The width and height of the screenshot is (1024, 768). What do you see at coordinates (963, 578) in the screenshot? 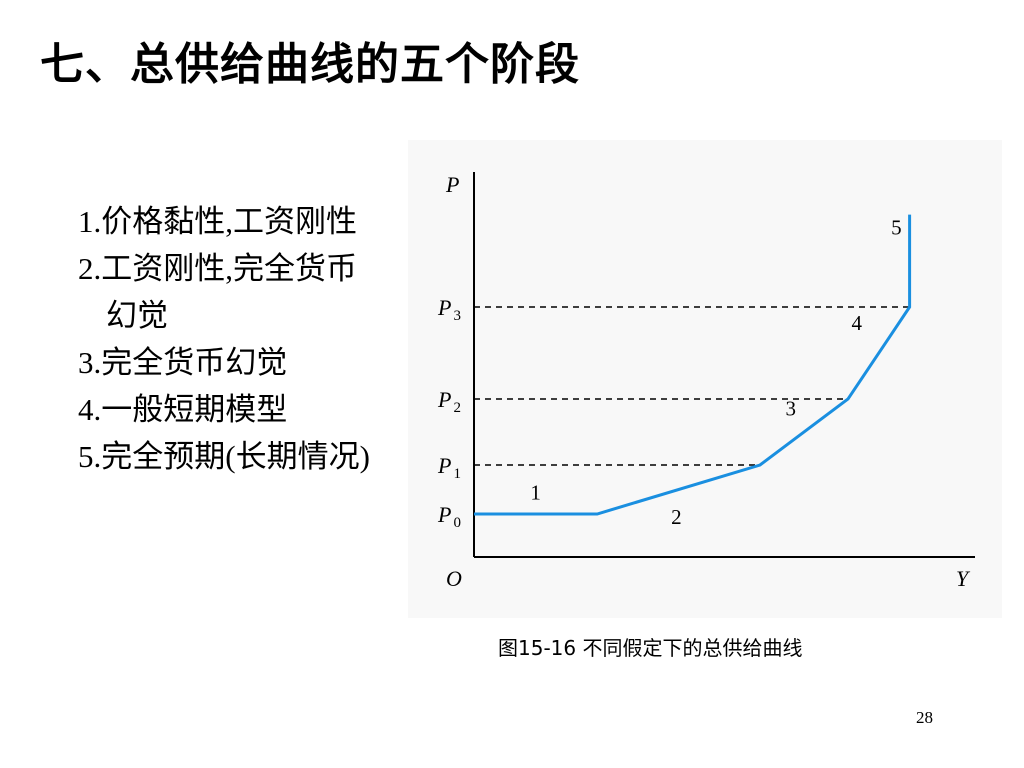
I see `x-axis-label: Y` at bounding box center [963, 578].